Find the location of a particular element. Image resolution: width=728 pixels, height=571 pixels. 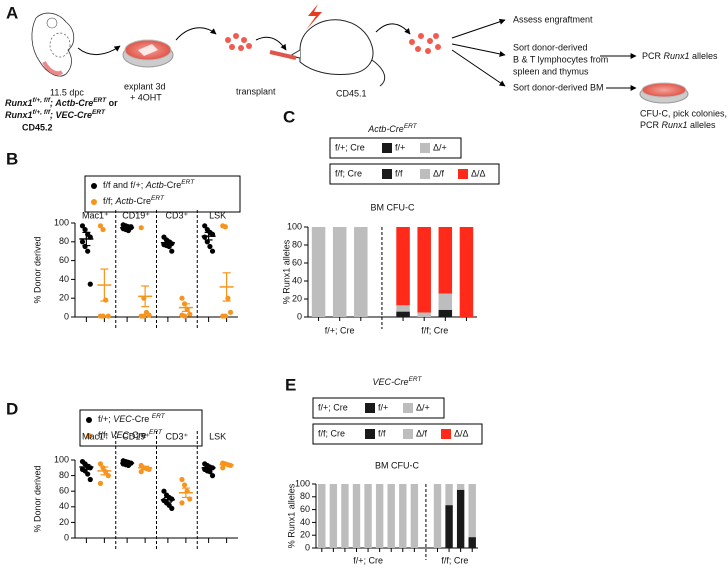

y-tick-label: 60 is located at coordinates (305, 509).